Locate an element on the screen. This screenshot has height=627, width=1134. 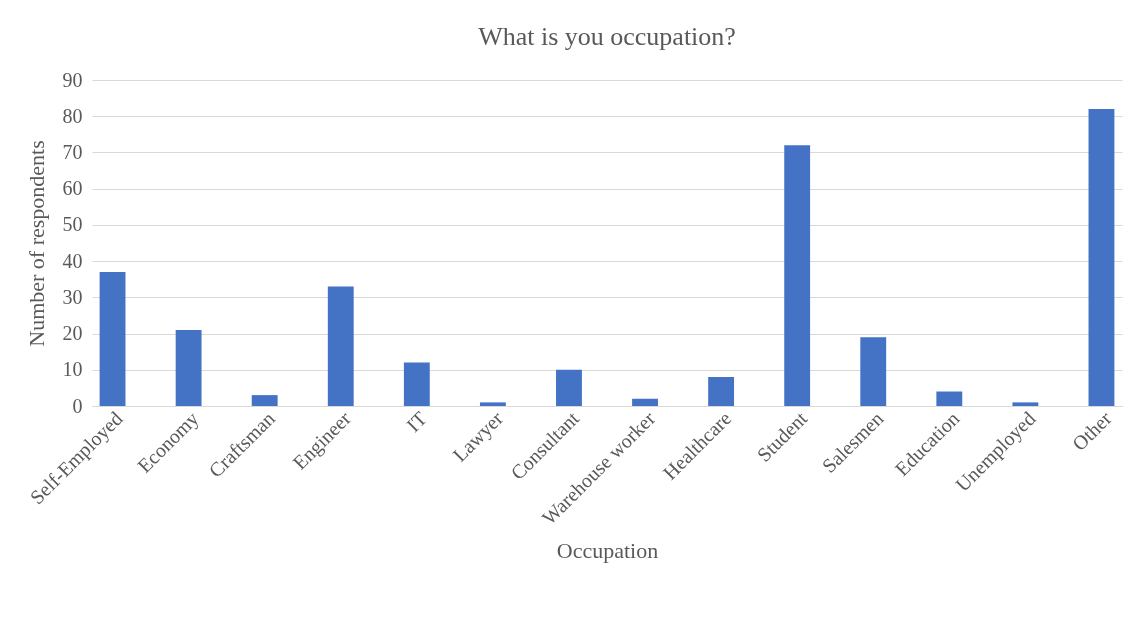
chart-title: What is you occupation? is located at coordinates (607, 36).